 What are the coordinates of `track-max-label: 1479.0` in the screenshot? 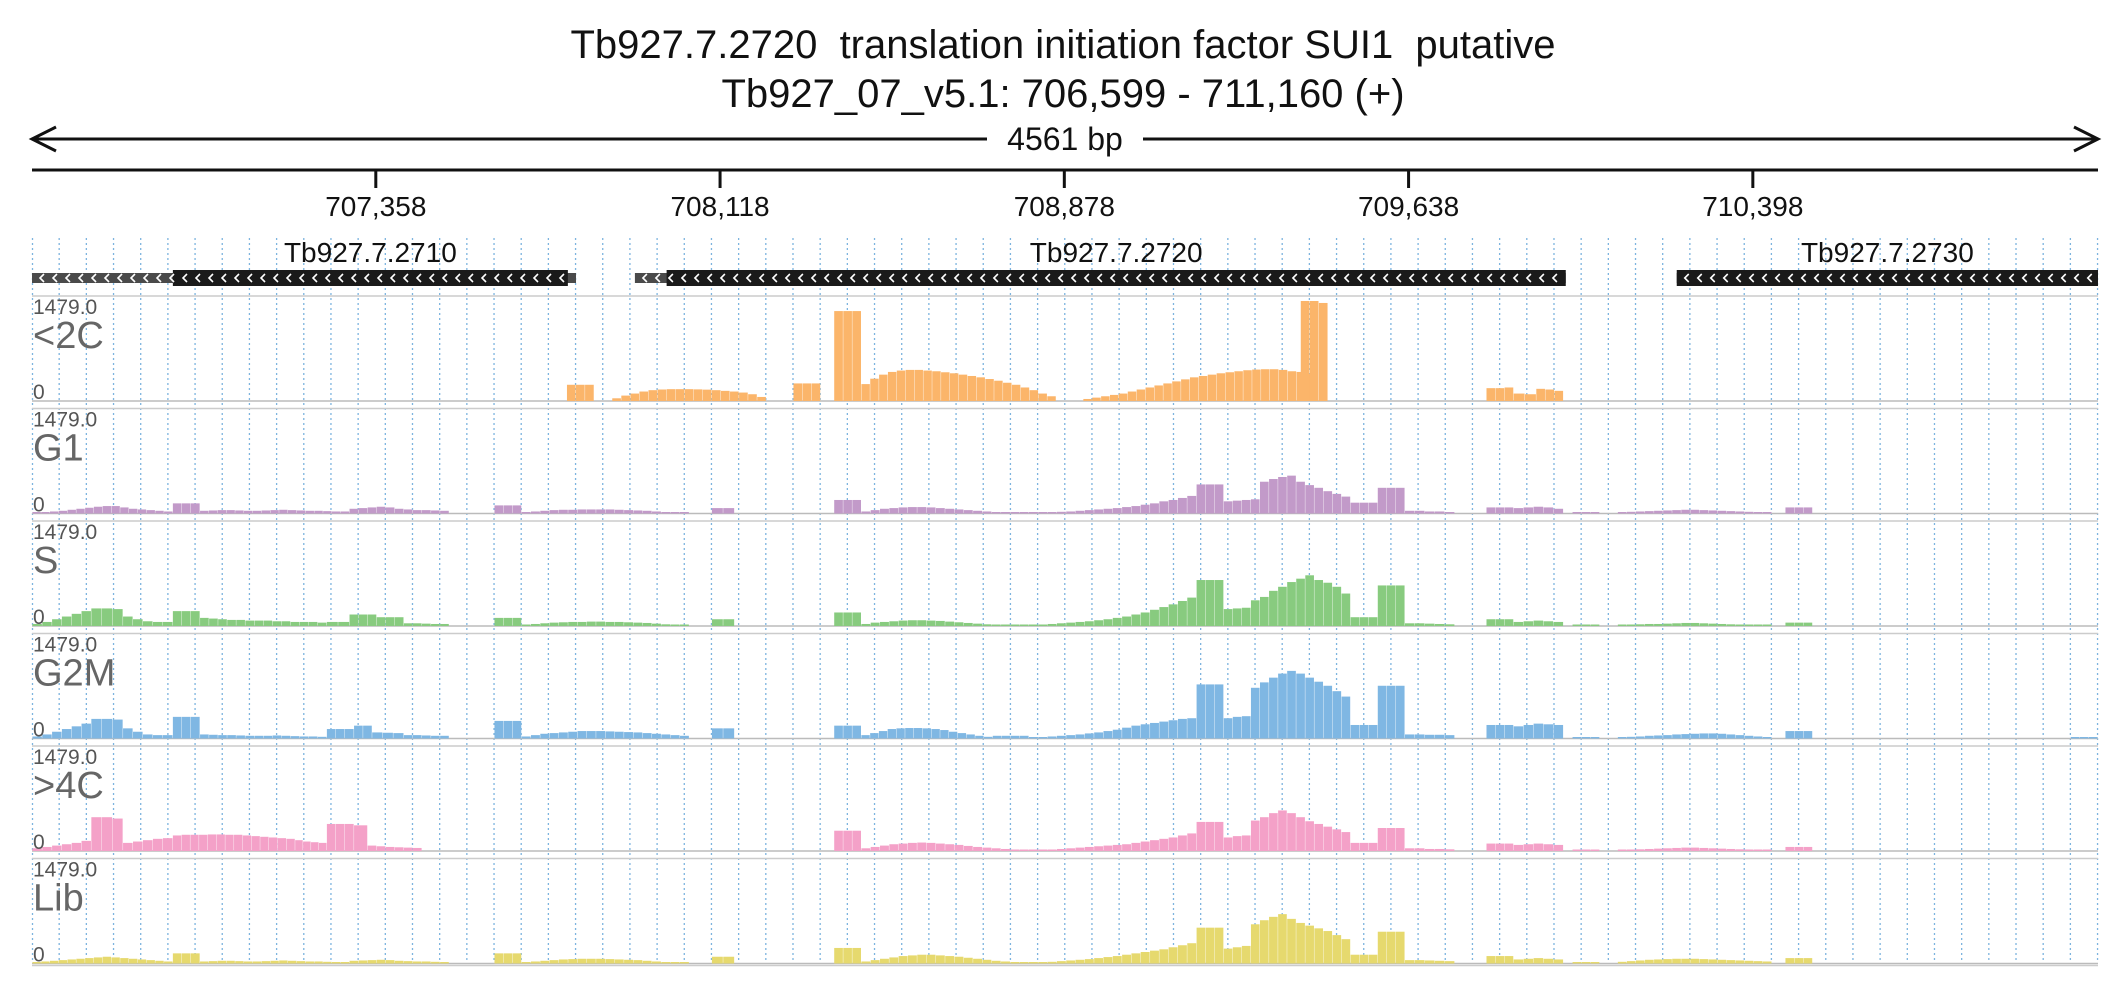 It's located at (65, 645).